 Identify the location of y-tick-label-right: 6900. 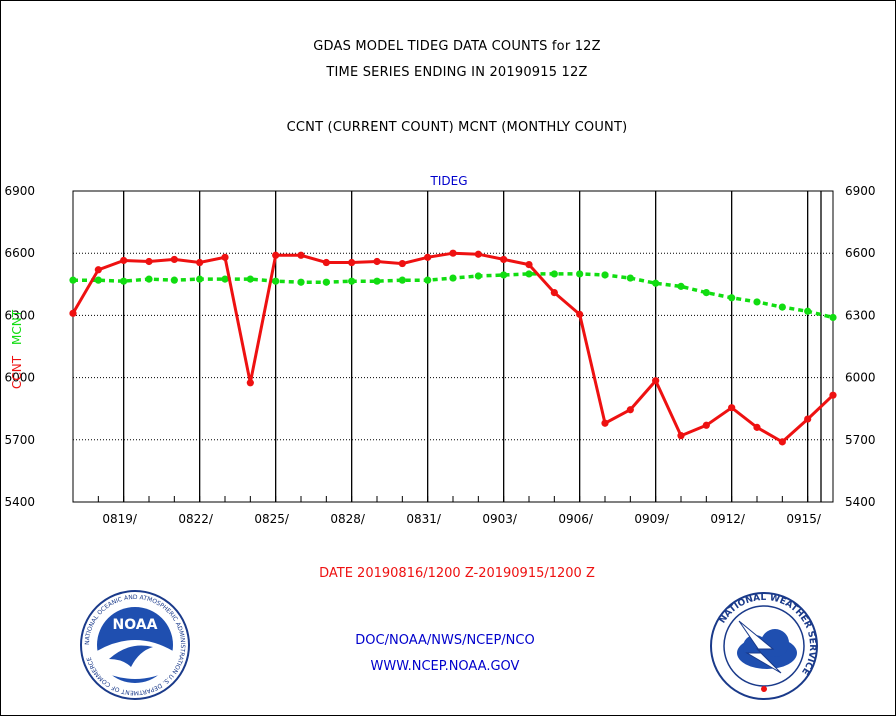
(860, 191).